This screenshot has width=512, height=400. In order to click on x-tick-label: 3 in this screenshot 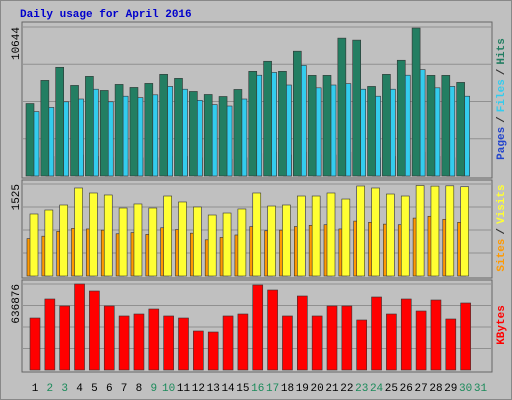, I will do `click(64, 389)`.